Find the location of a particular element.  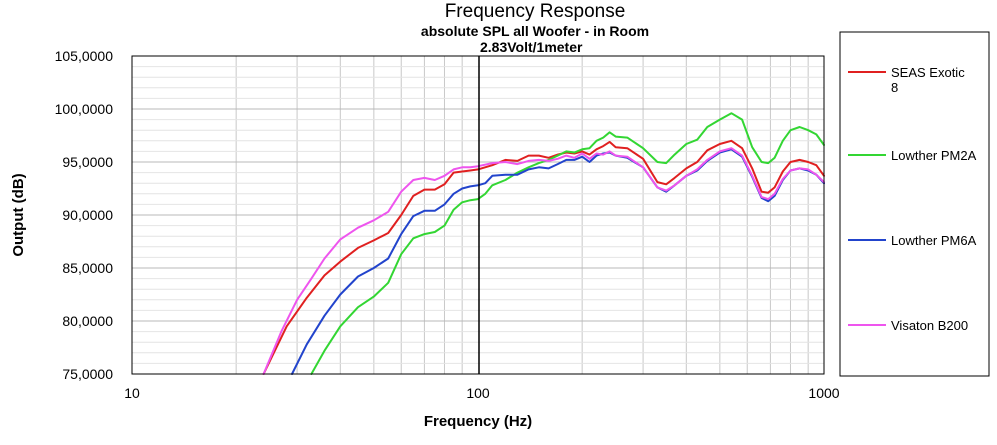

legend-box is located at coordinates (914, 204).